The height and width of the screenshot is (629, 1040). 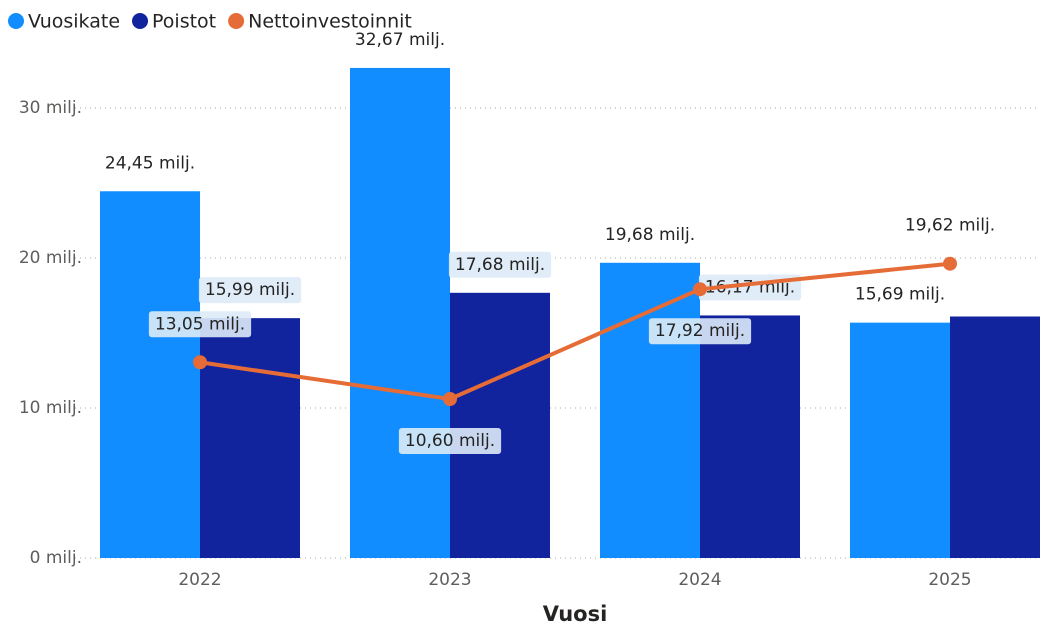 I want to click on data-label: 17,68 milj., so click(x=500, y=265).